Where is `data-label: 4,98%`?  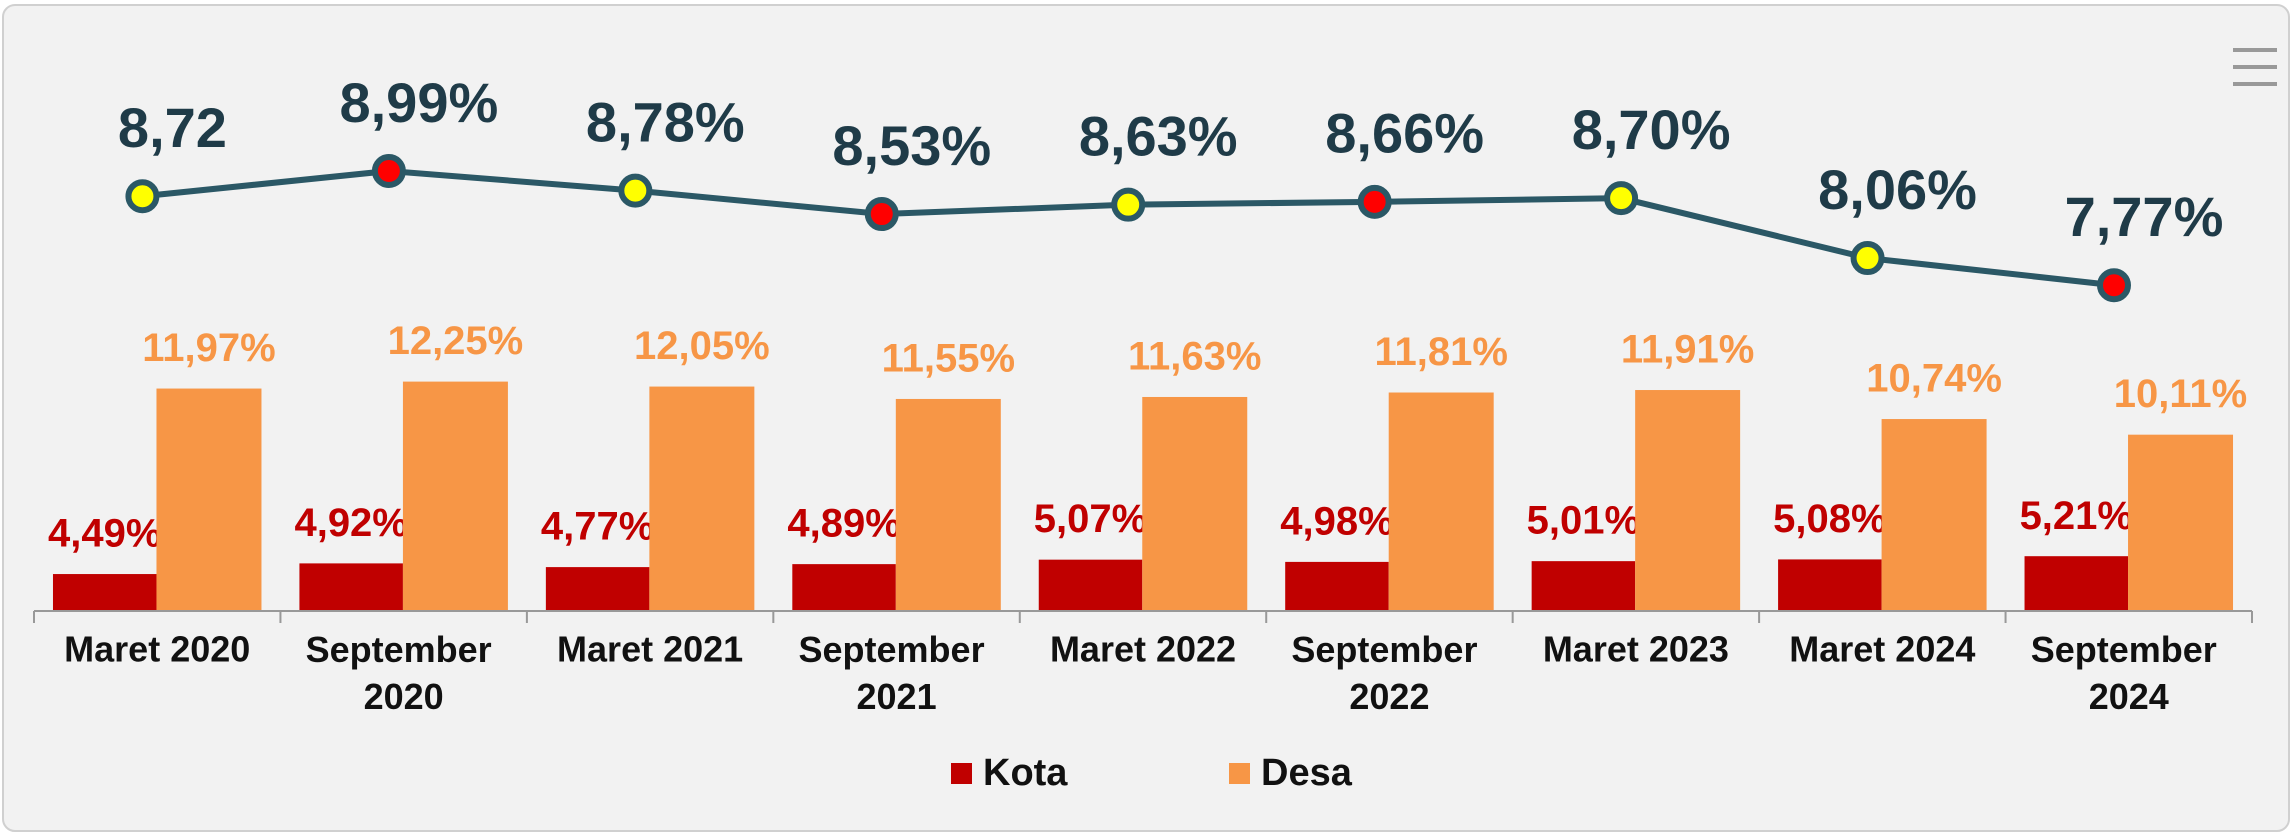 data-label: 4,98% is located at coordinates (1336, 521).